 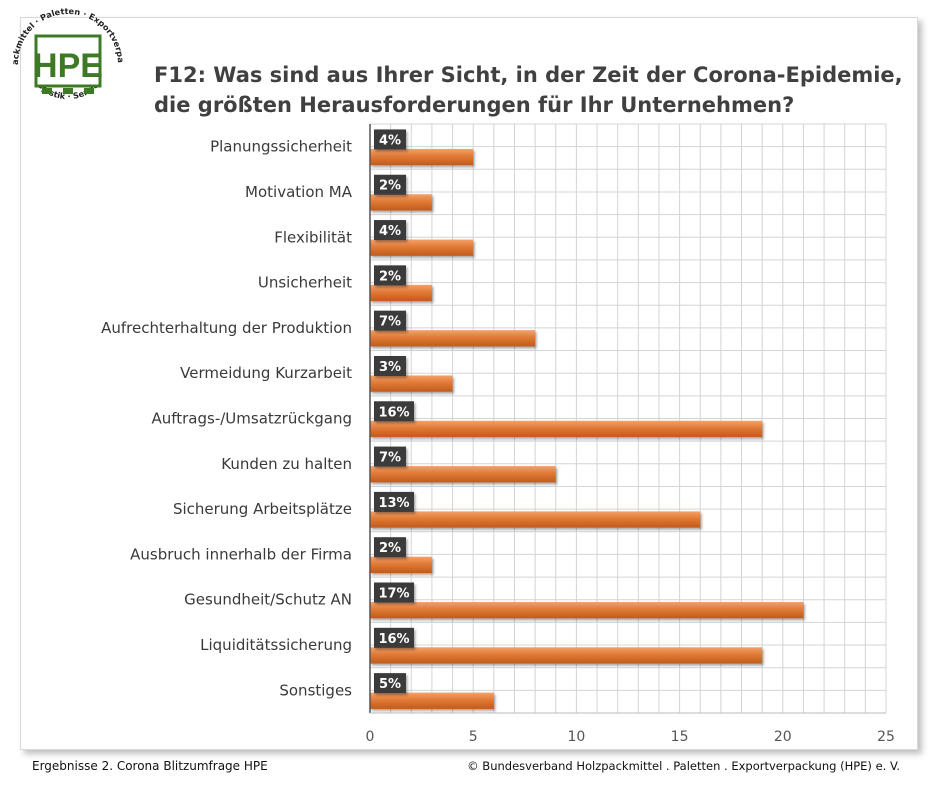 I want to click on category-label: Ausbruch innerhalb der Firma, so click(x=241, y=554).